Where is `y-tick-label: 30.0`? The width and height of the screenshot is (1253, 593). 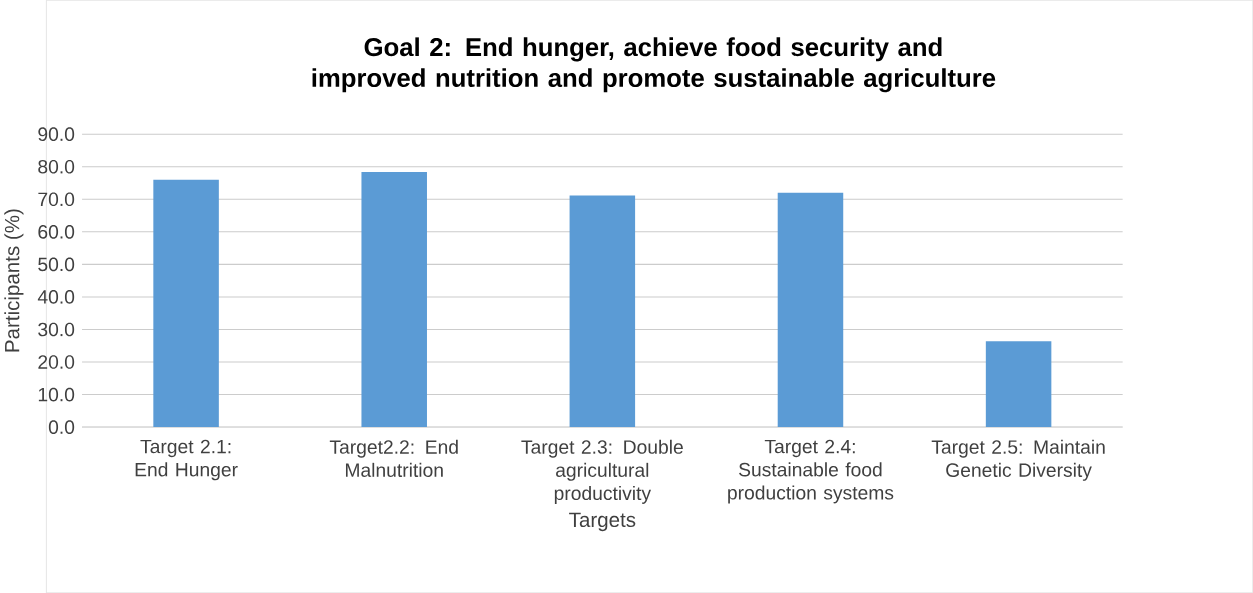
y-tick-label: 30.0 is located at coordinates (56, 329).